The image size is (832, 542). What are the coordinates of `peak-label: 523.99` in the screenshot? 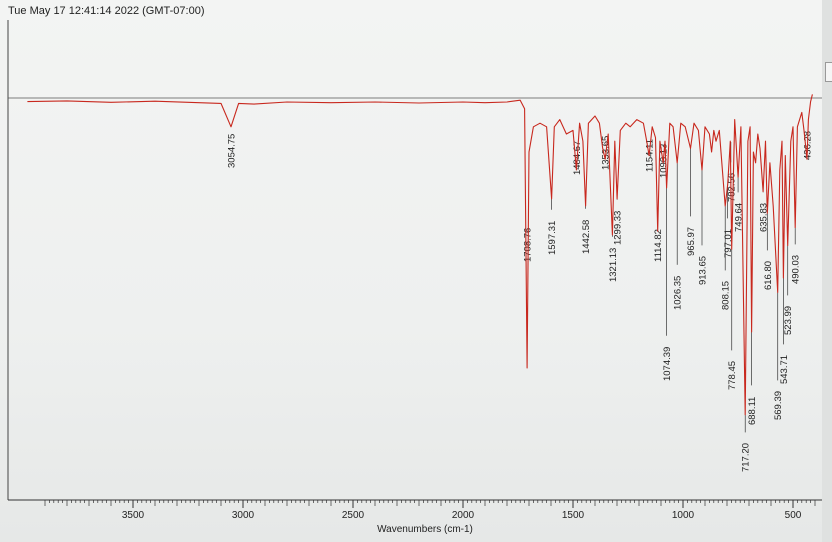 It's located at (788, 320).